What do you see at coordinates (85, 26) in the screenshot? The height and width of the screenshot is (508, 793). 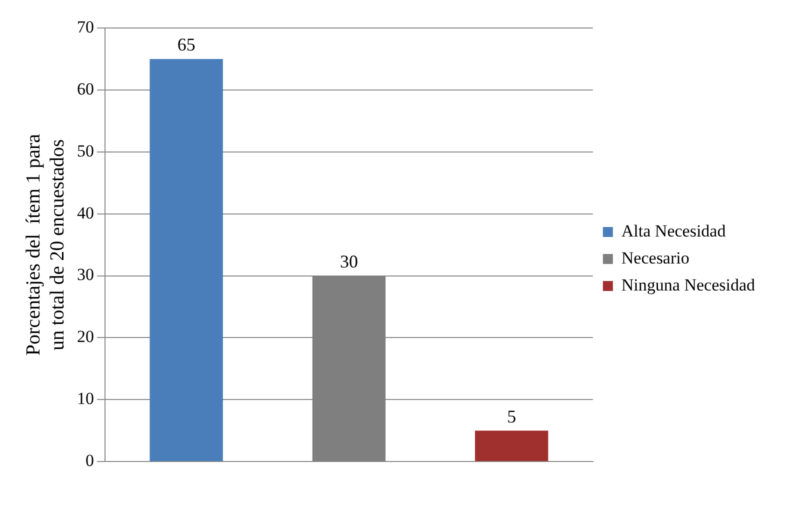 I see `y-tick-label: 70` at bounding box center [85, 26].